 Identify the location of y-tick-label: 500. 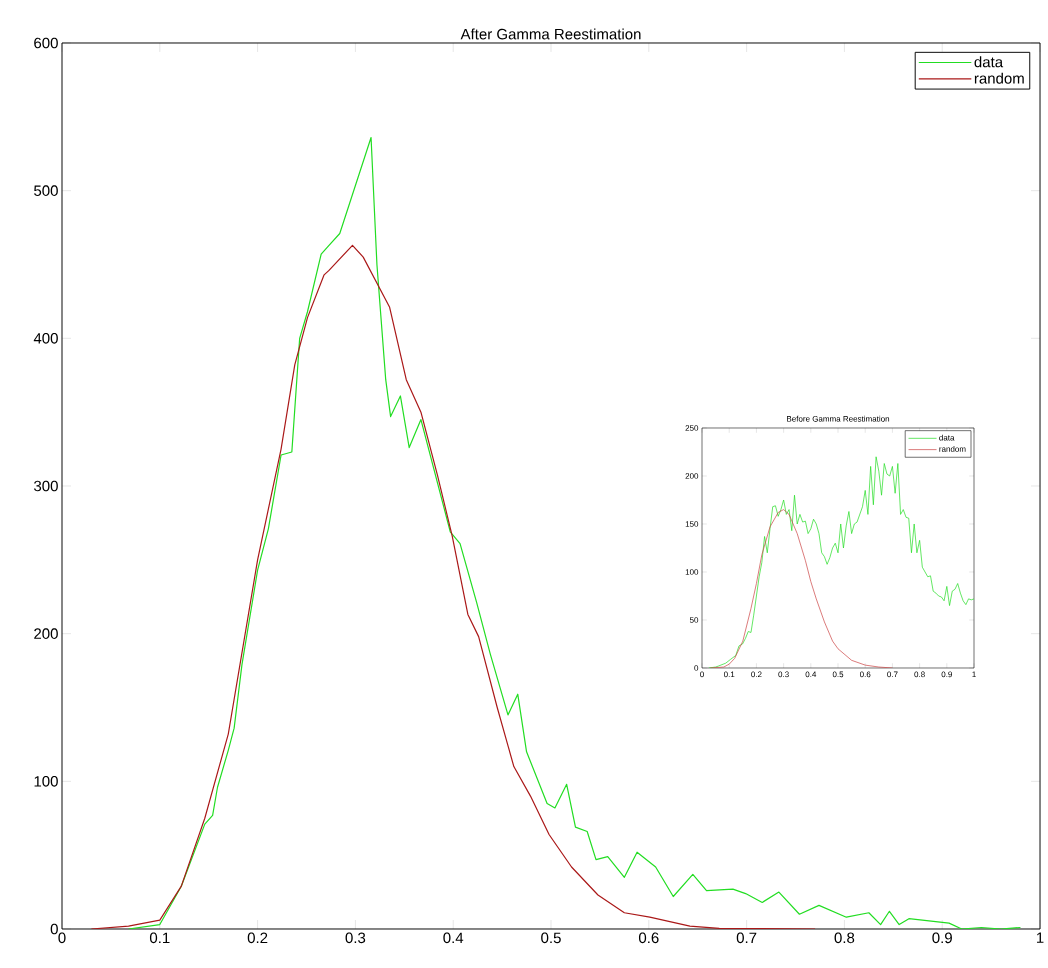
(46, 190).